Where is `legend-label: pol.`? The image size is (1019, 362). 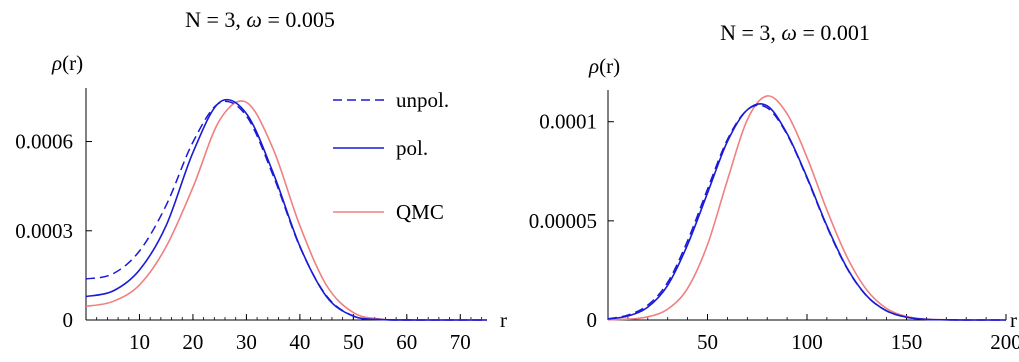 legend-label: pol. is located at coordinates (412, 148).